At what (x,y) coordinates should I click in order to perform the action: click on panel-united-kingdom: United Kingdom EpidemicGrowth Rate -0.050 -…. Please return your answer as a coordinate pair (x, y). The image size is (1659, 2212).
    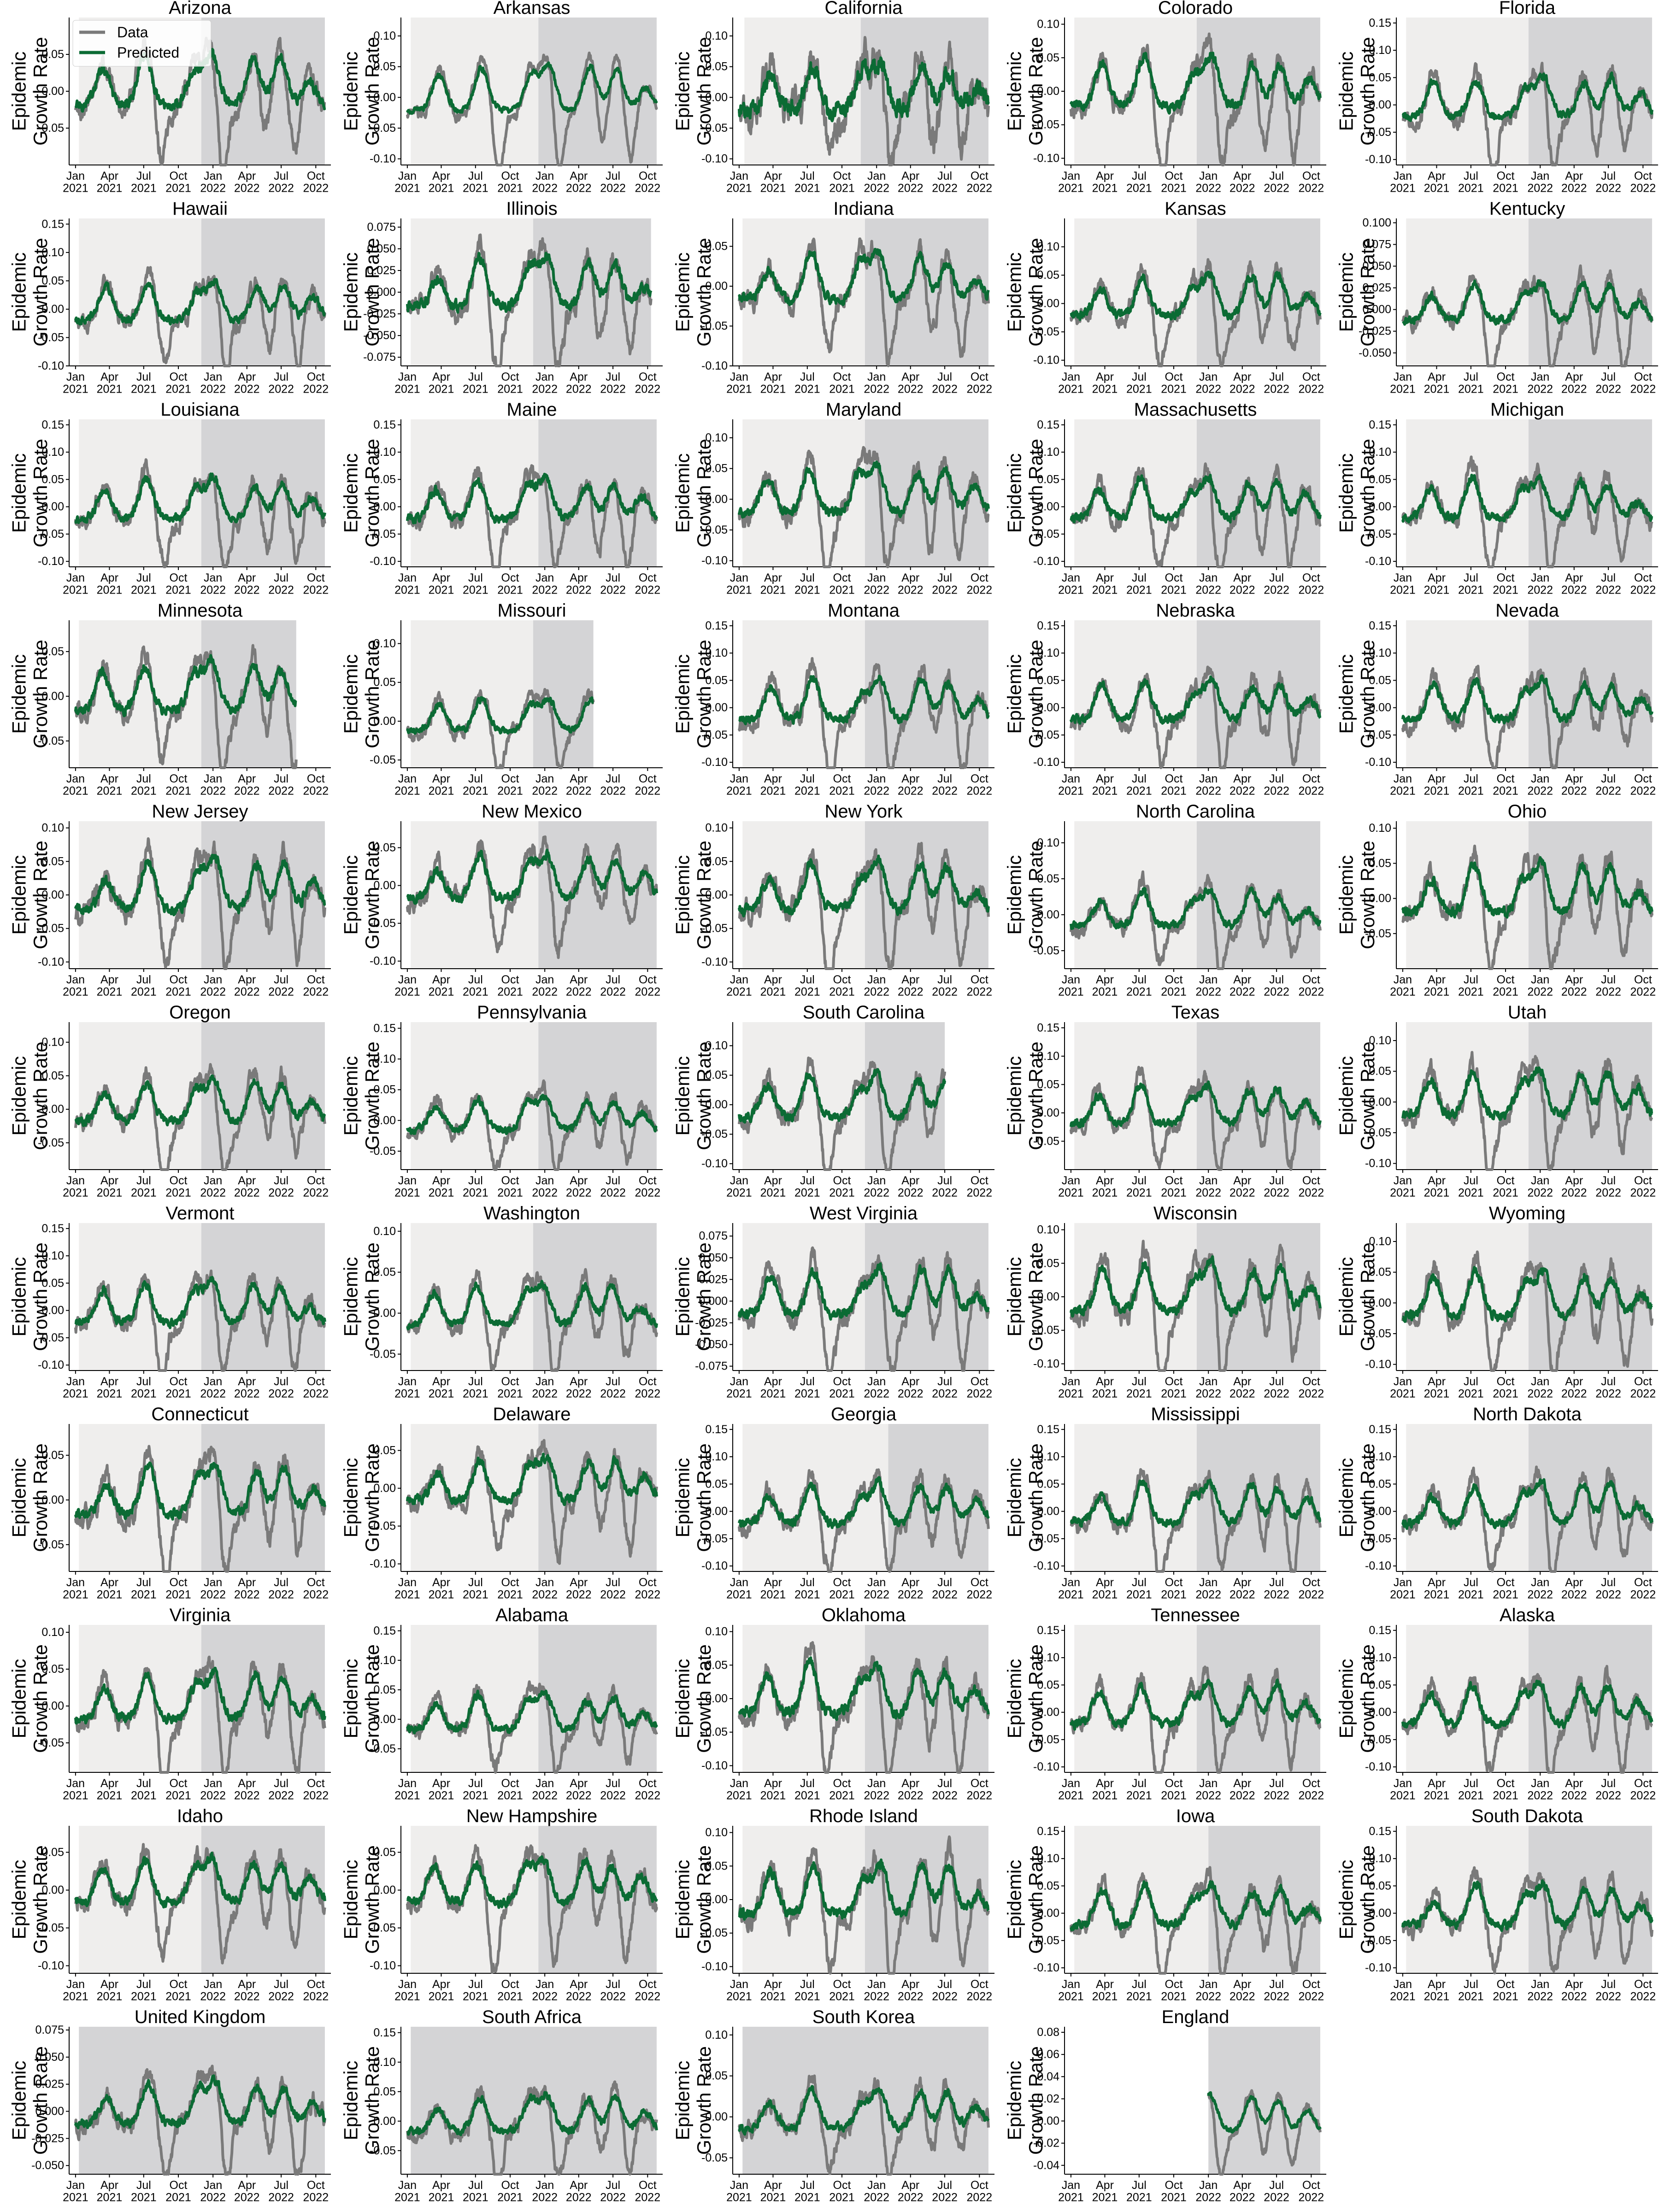
    Looking at the image, I should click on (166, 2108).